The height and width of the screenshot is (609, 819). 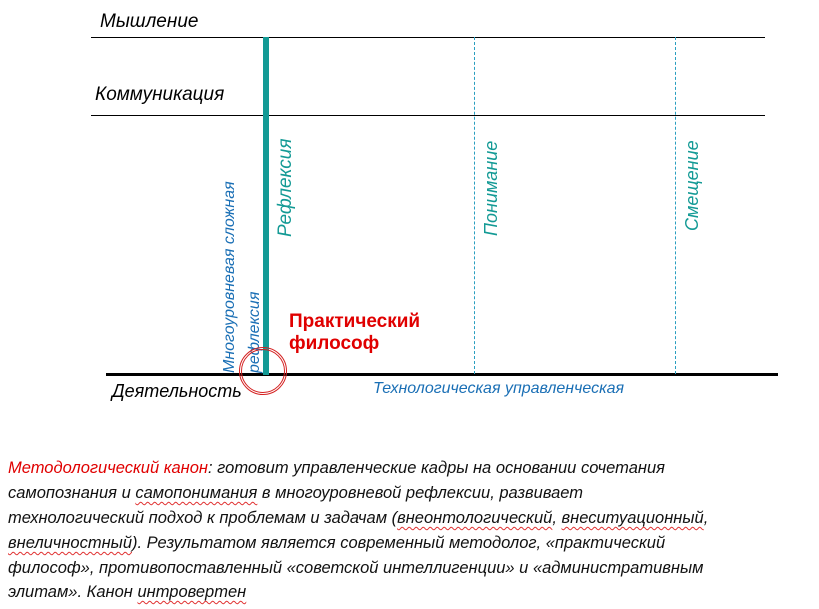 I want to click on caption-term: Методологический канон, so click(x=108, y=468).